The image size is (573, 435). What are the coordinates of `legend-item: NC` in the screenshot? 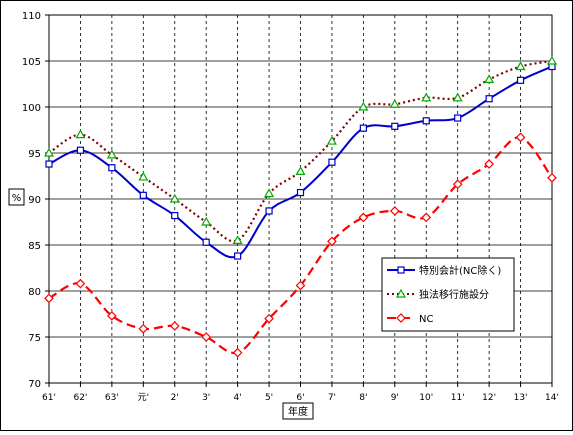 It's located at (410, 319).